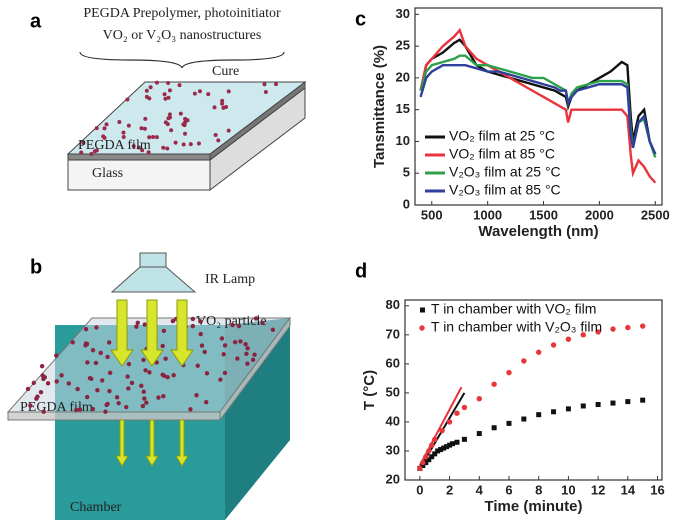  Describe the element at coordinates (403, 13) in the screenshot. I see `y-tick-label: 30` at that location.